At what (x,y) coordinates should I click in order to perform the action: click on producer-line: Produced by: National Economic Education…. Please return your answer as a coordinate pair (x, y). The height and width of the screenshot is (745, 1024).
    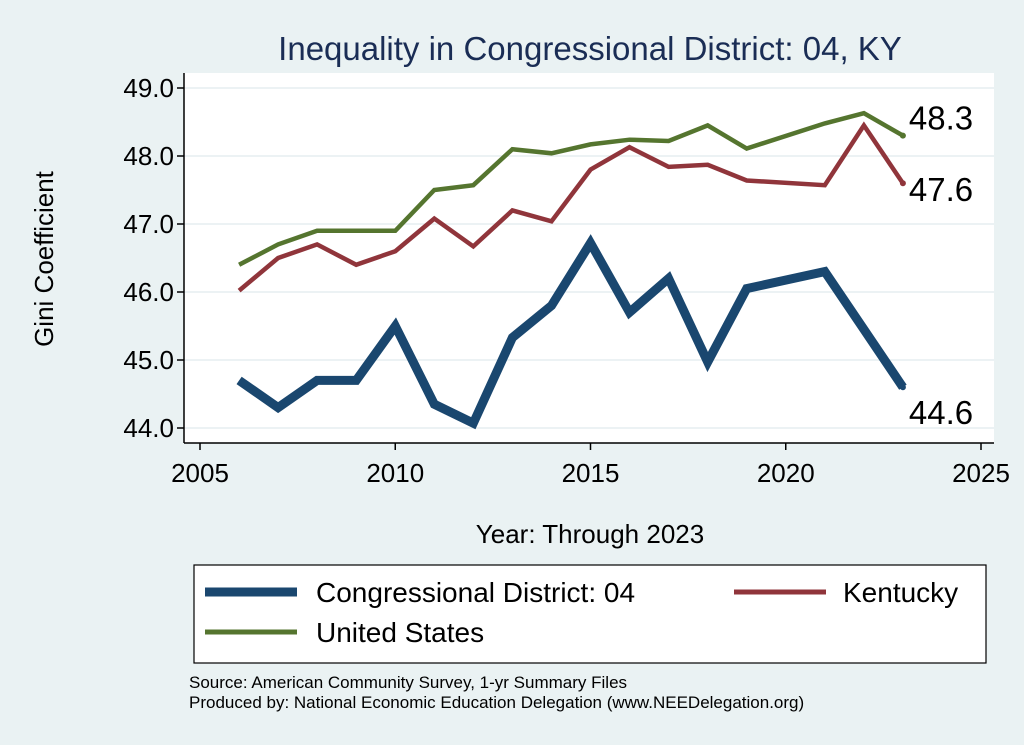
    Looking at the image, I should click on (496, 702).